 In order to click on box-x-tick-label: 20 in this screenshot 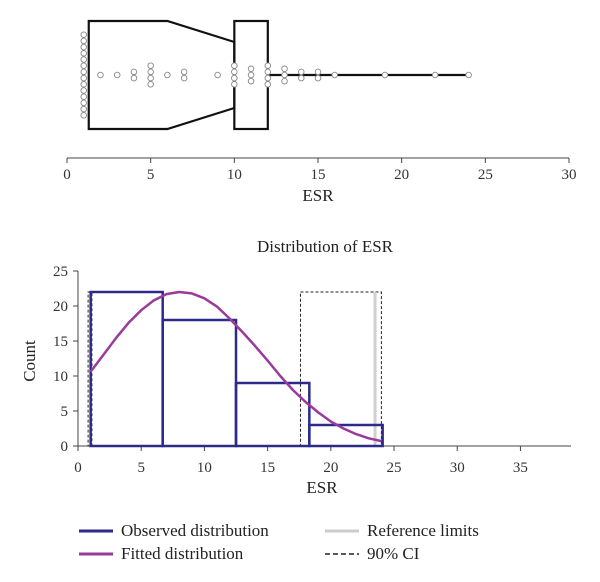, I will do `click(401, 175)`.